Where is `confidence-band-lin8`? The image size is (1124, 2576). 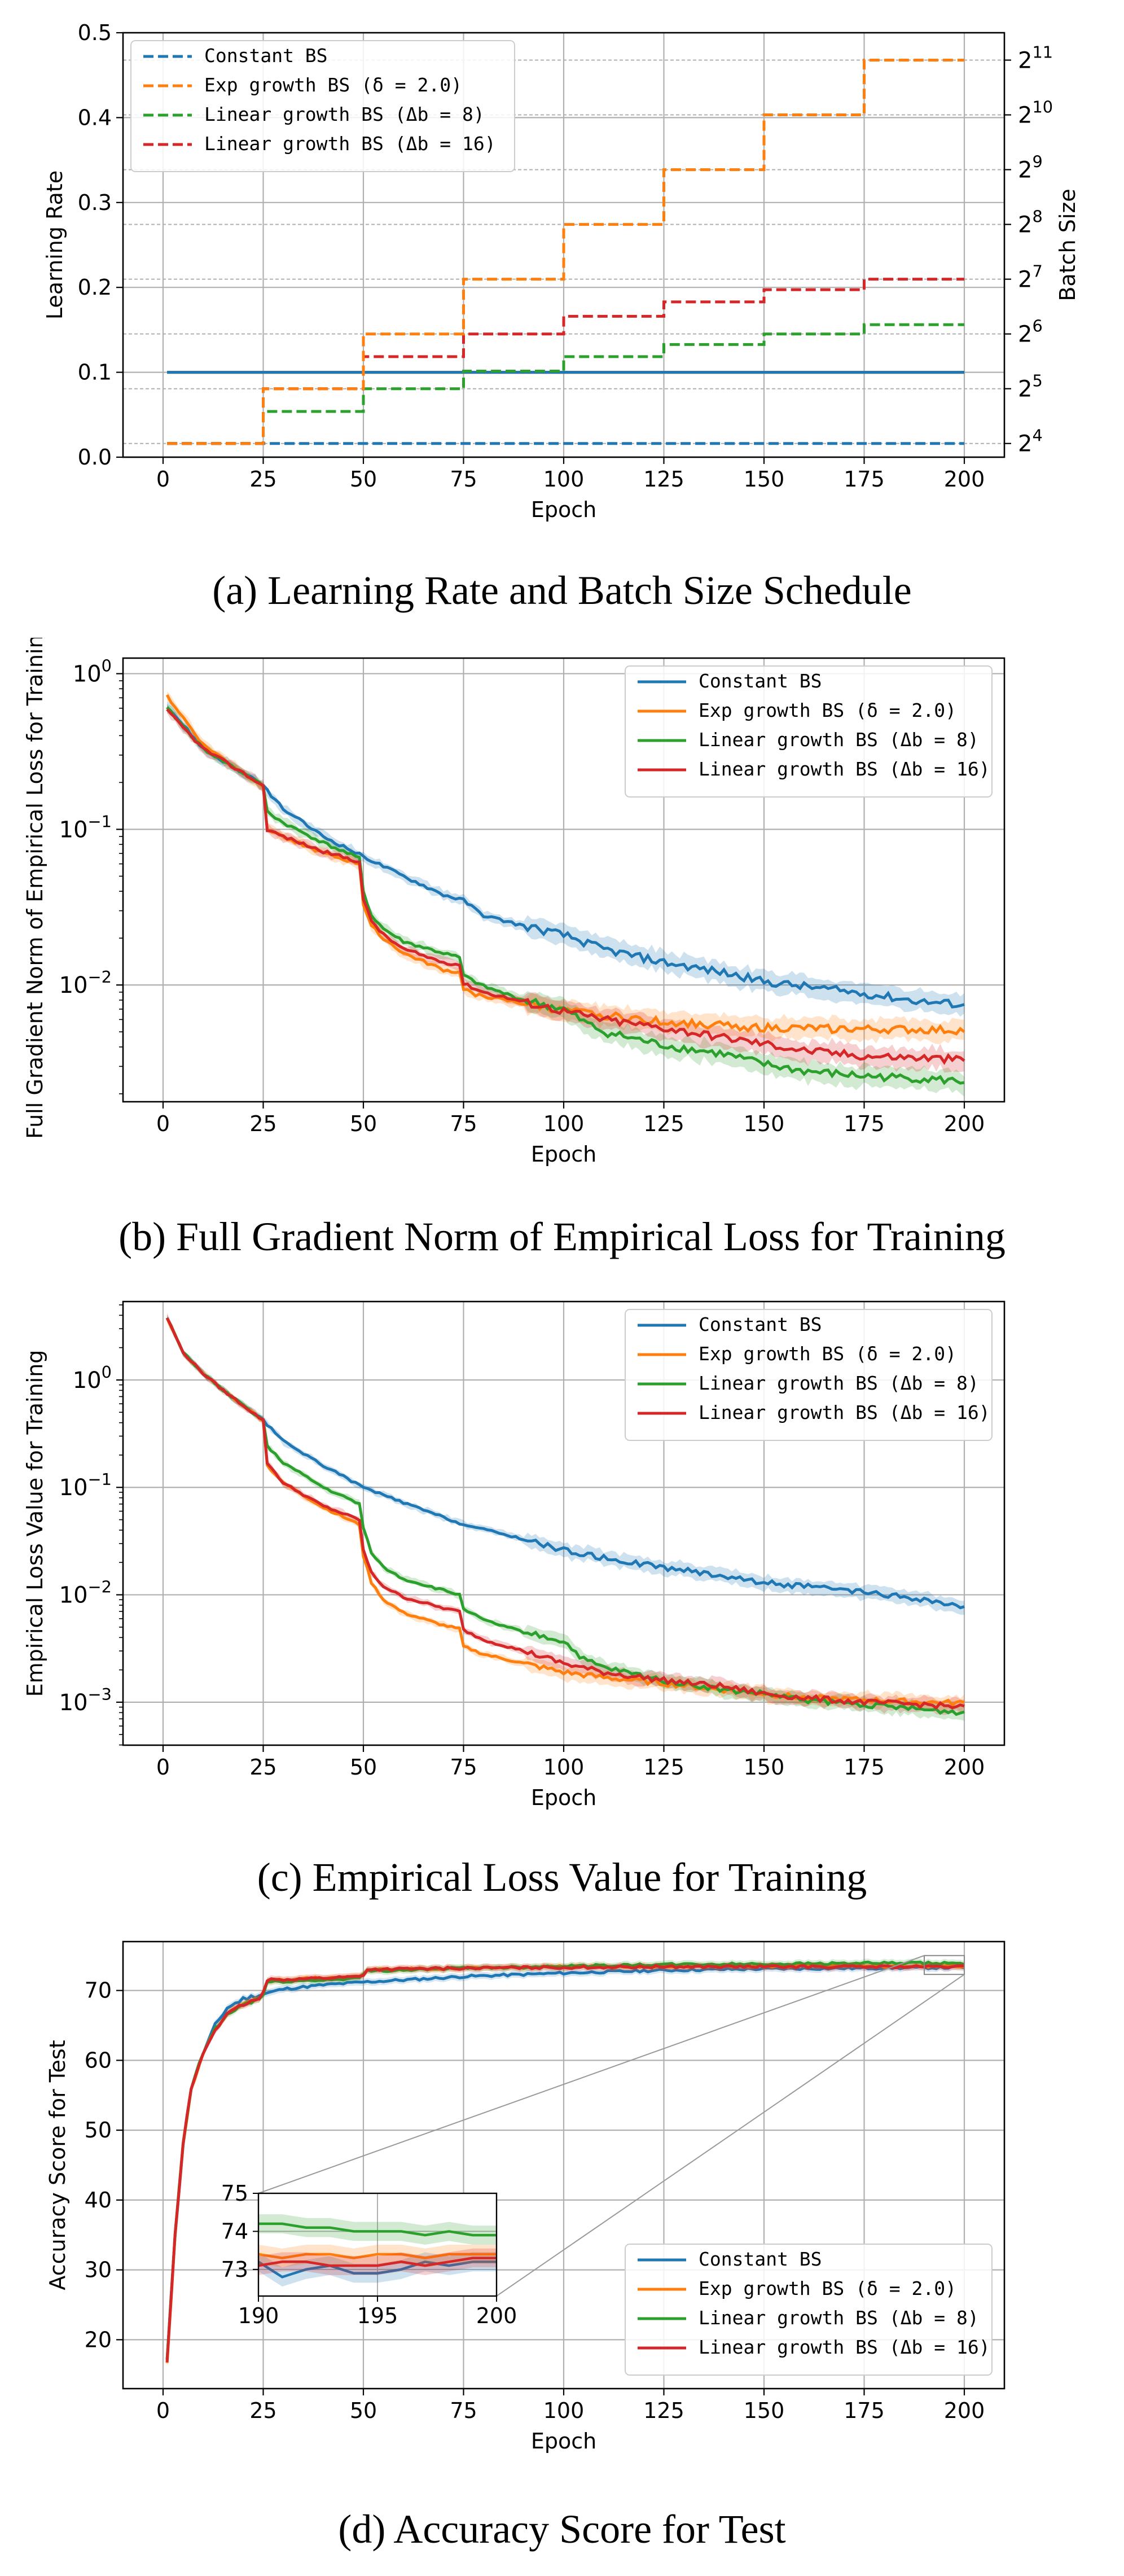
confidence-band-lin8 is located at coordinates (566, 1518).